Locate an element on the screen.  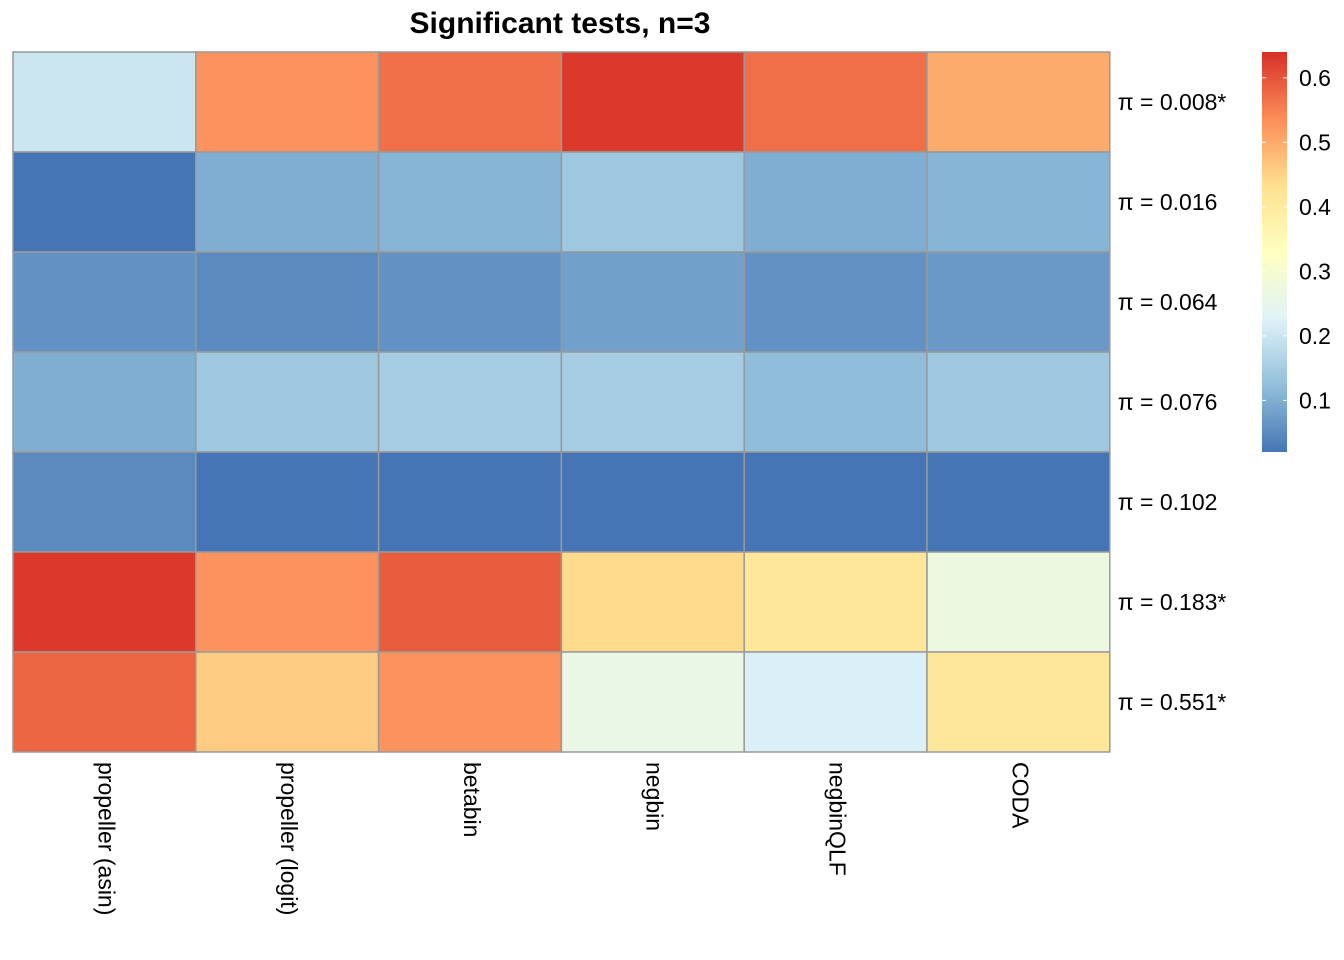
heatmap-cell-r6-c4 is located at coordinates (835, 702).